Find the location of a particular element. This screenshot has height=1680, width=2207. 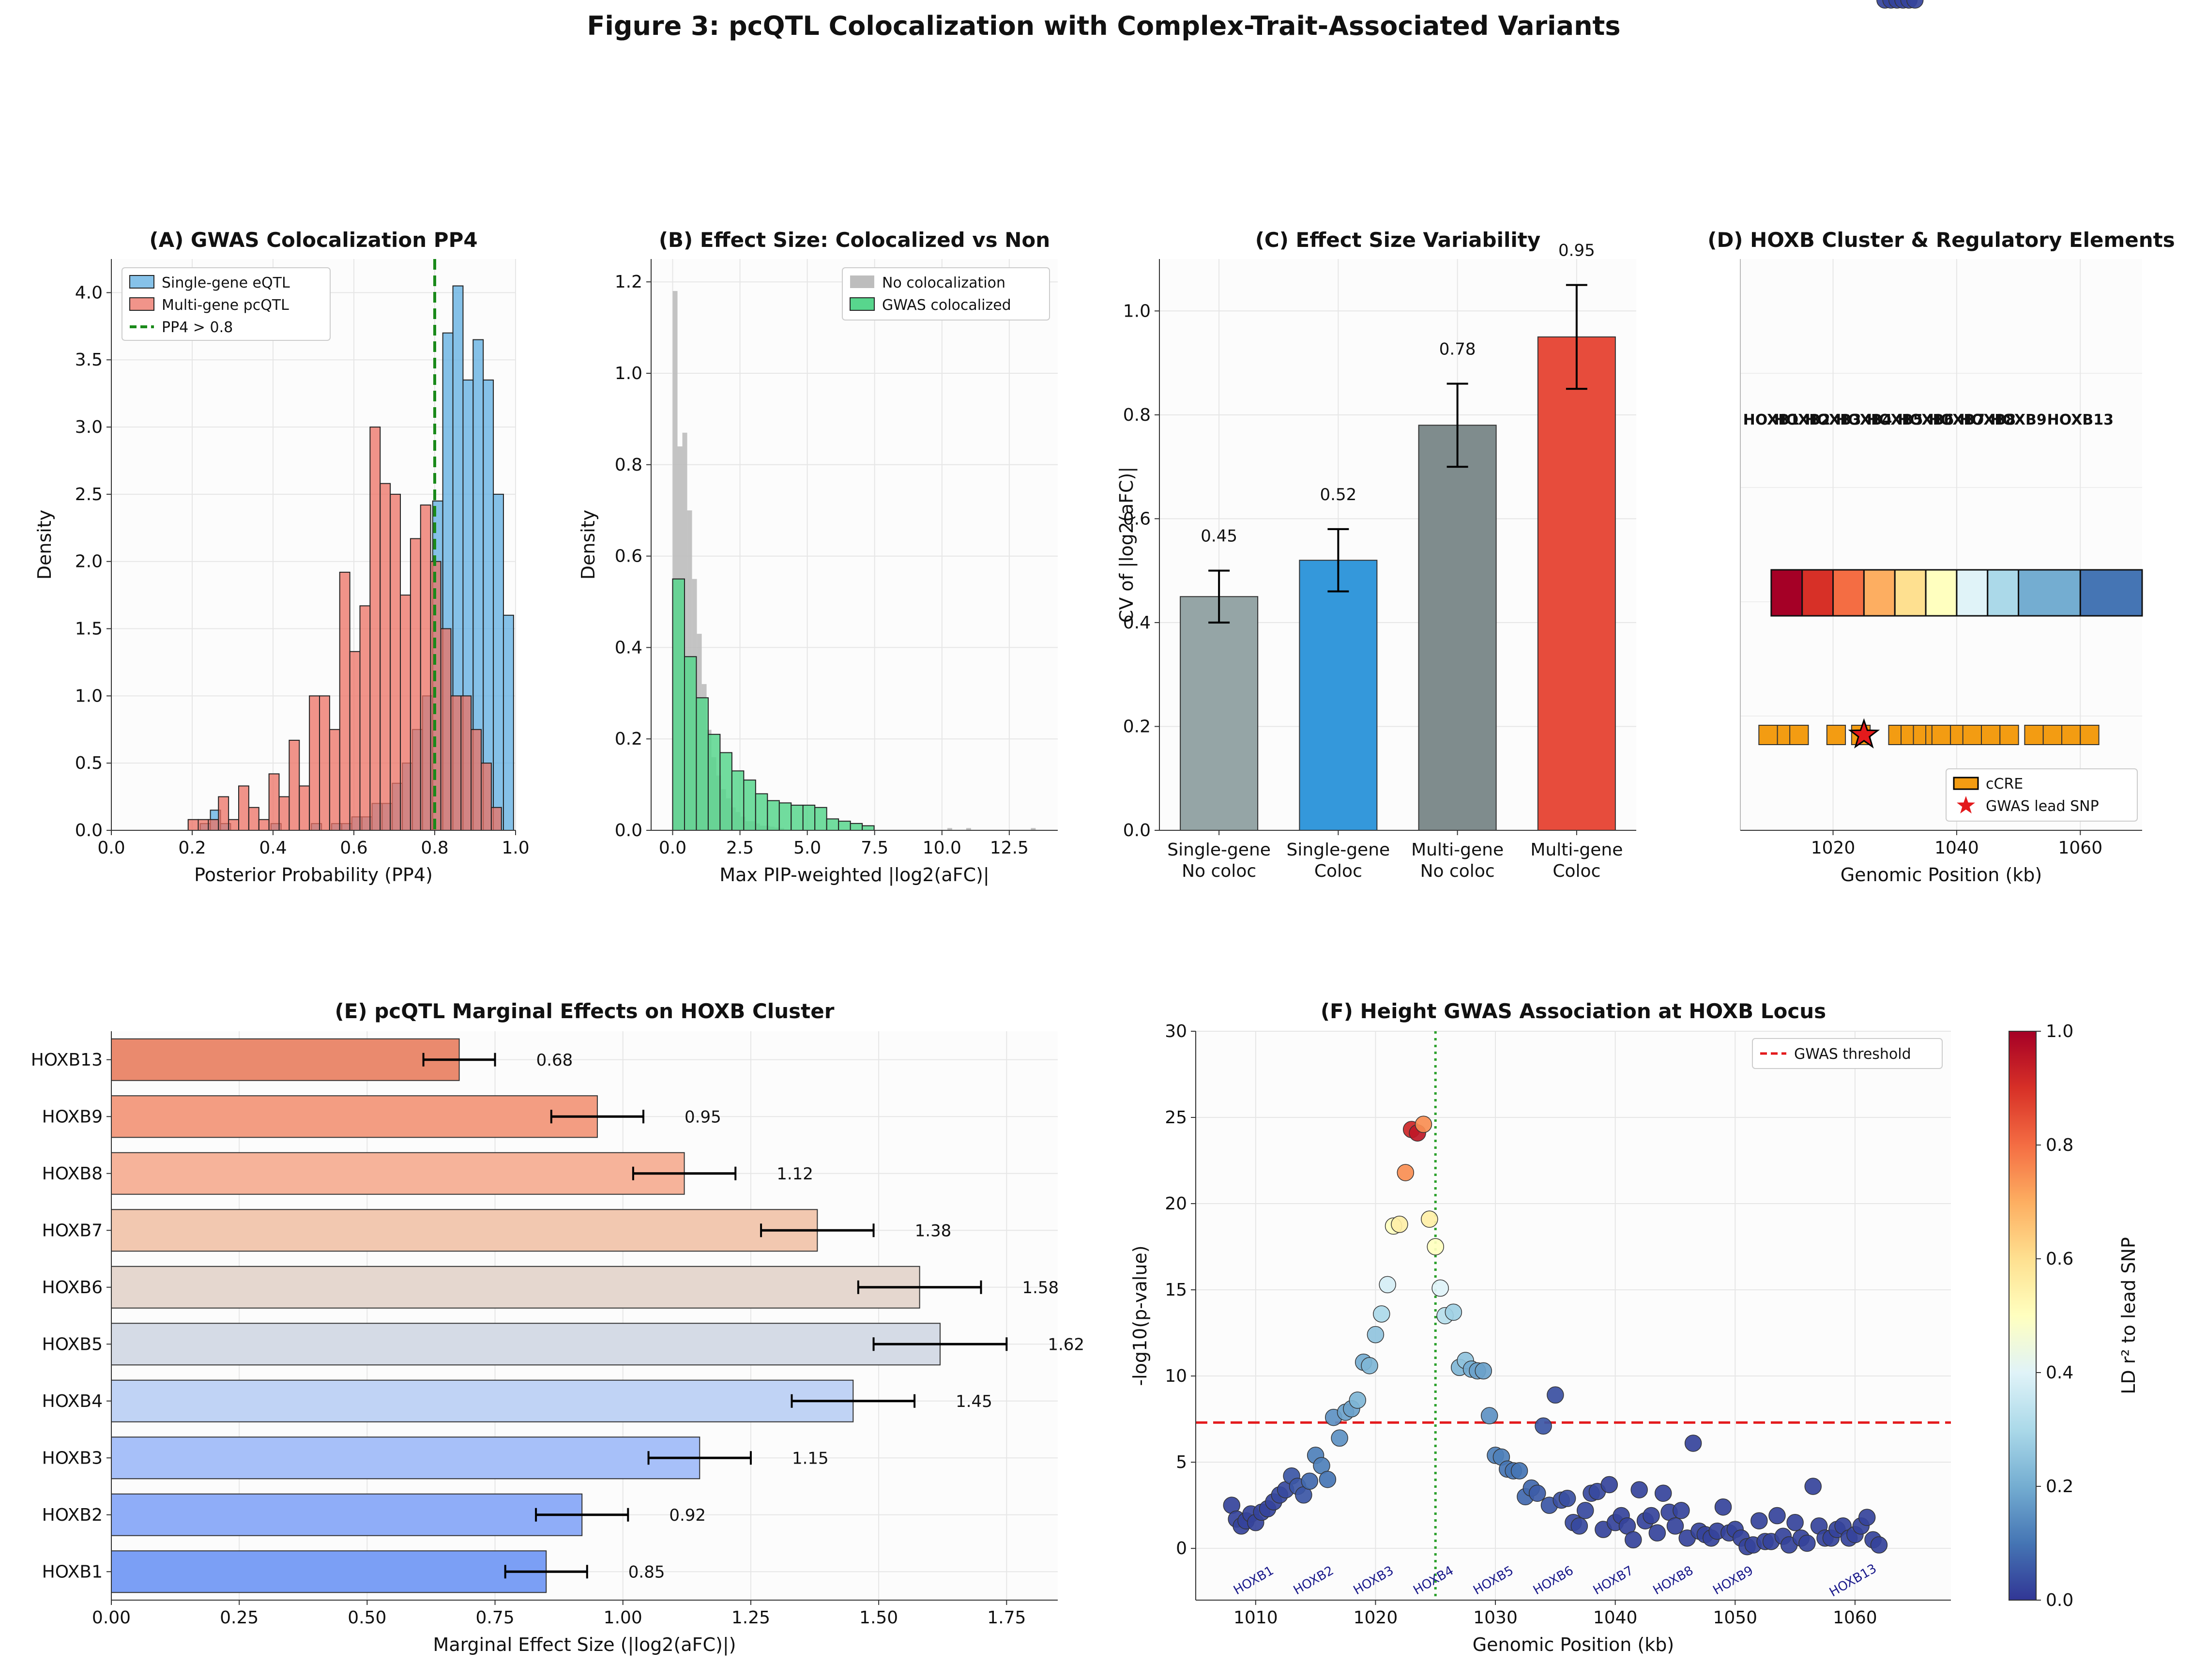

x-tick-label: 0.0 is located at coordinates (111, 848).